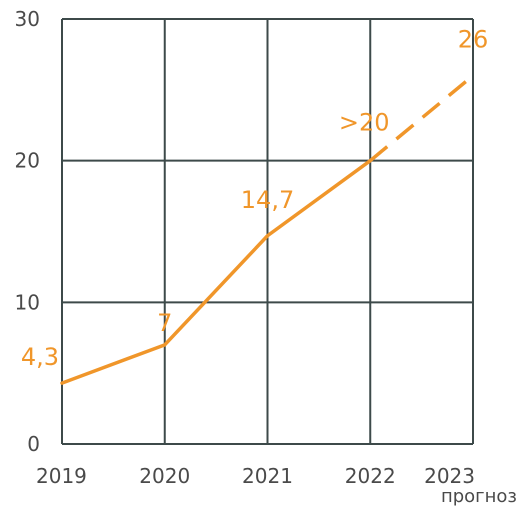  I want to click on x-tick-label: 2019, so click(61, 476).